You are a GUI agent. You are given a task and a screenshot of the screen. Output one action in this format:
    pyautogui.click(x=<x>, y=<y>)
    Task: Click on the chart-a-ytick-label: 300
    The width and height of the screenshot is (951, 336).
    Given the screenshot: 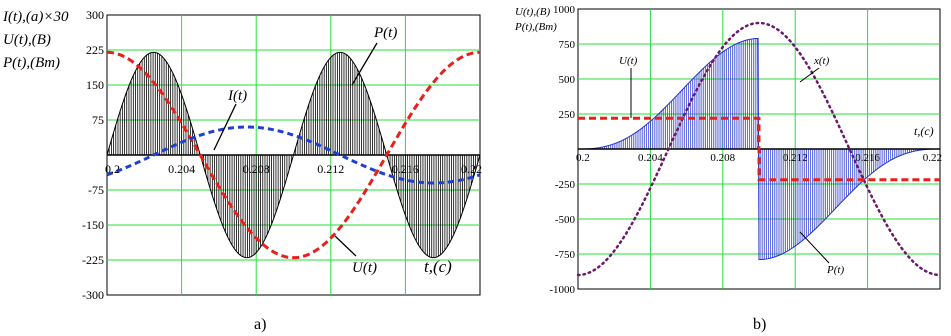 What is the action you would take?
    pyautogui.click(x=95, y=15)
    